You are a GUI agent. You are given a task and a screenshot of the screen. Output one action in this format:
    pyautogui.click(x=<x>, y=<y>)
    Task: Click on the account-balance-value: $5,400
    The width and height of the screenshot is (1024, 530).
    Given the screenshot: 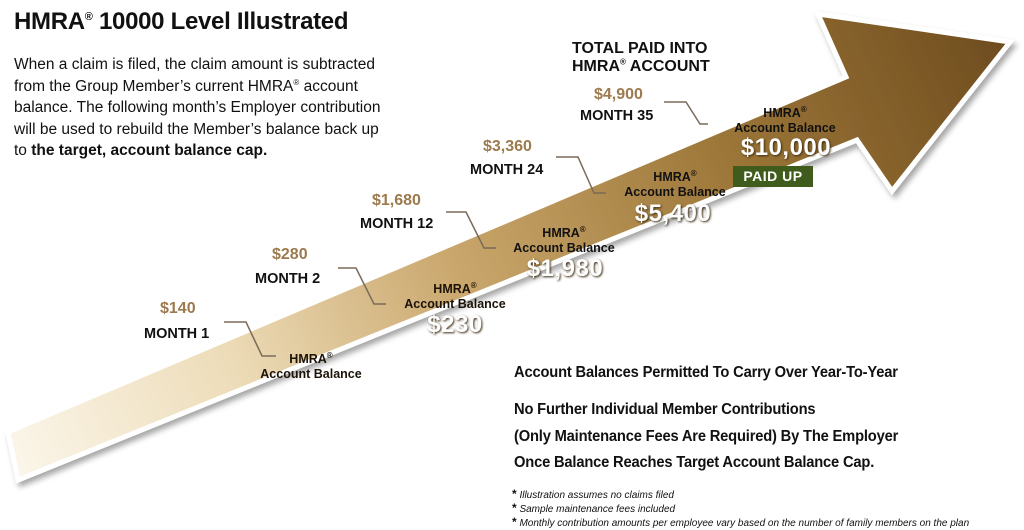 What is the action you would take?
    pyautogui.click(x=673, y=213)
    